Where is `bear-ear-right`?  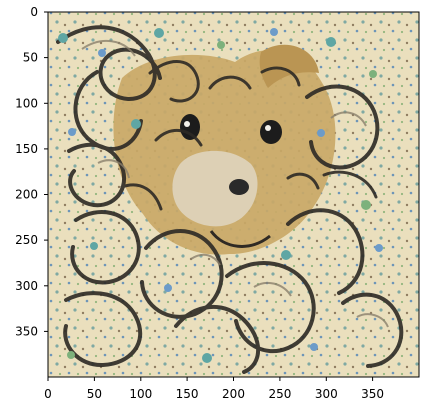
bear-ear-right is located at coordinates (289, 66).